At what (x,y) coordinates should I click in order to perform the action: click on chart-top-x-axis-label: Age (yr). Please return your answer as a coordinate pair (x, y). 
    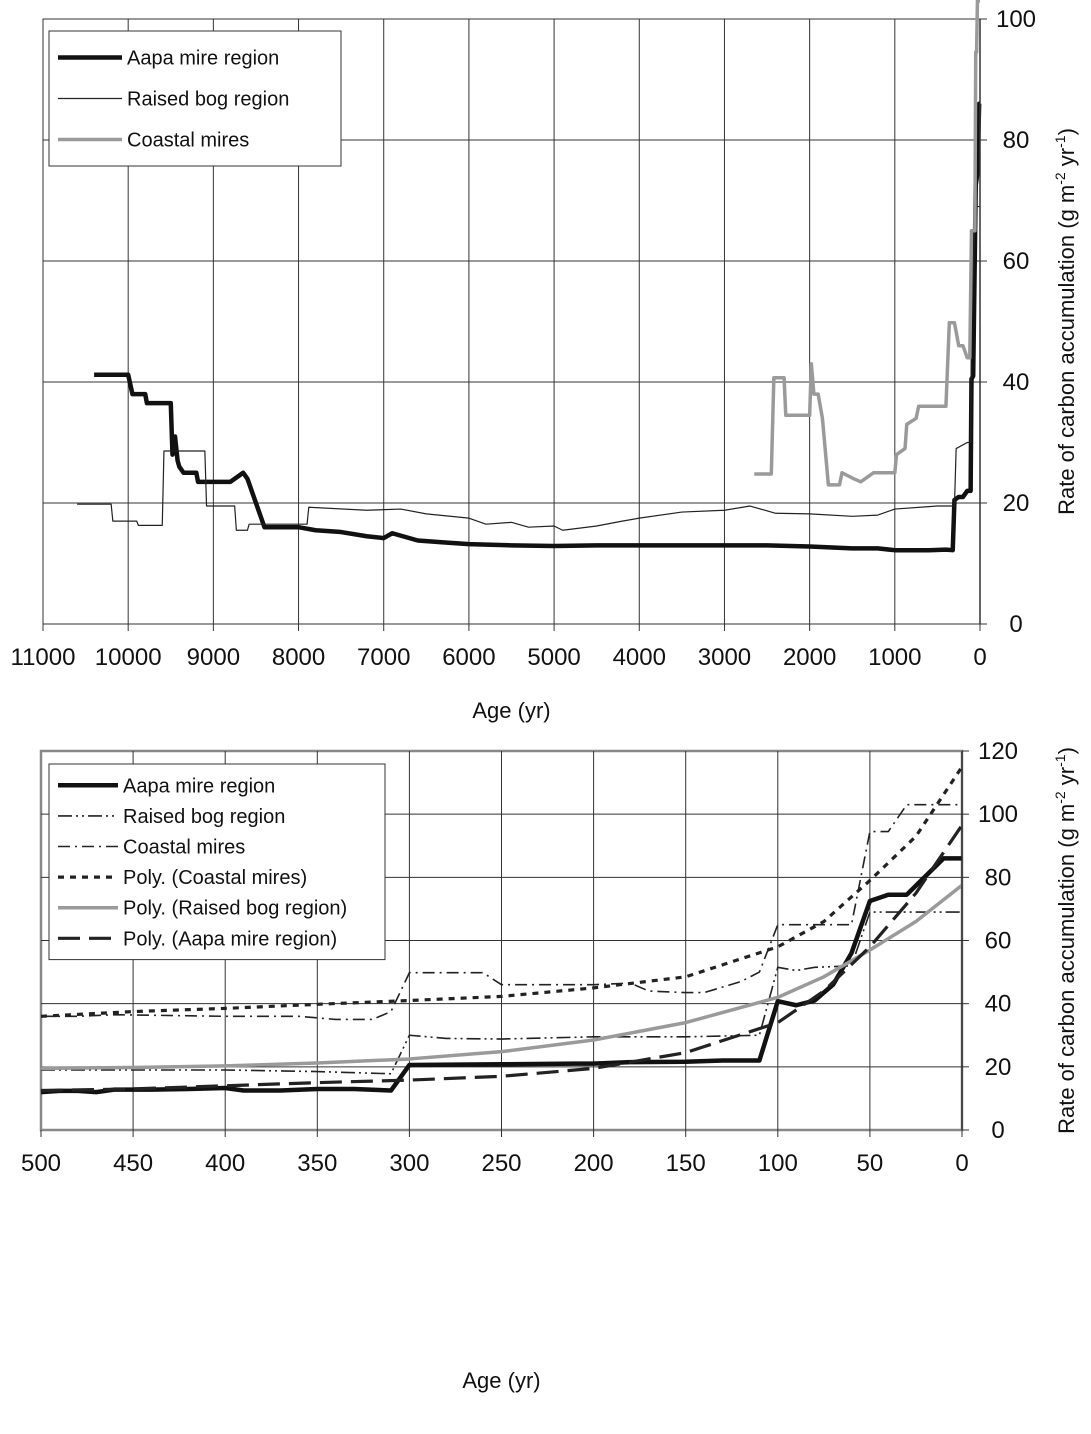
    Looking at the image, I should click on (511, 710).